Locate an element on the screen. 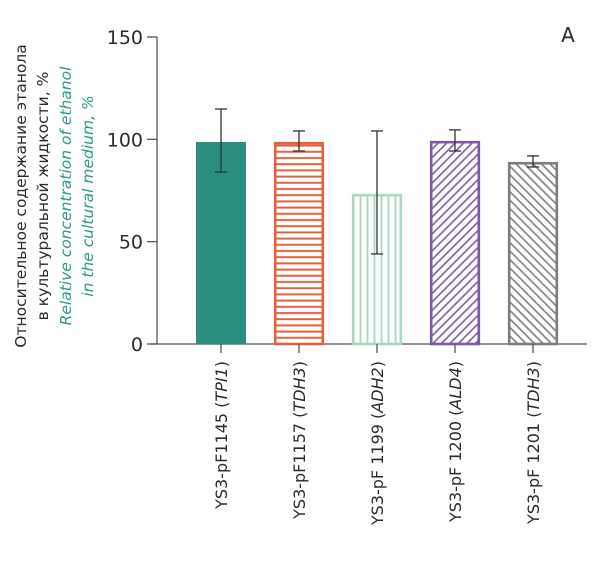 This screenshot has width=600, height=562. x-tick-label: YS3-pF1157 (TDH3) is located at coordinates (299, 440).